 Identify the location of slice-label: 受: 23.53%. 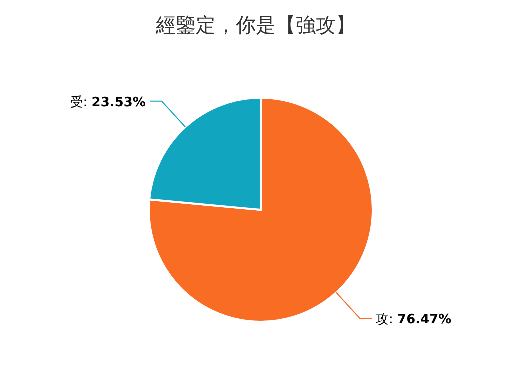
(108, 102).